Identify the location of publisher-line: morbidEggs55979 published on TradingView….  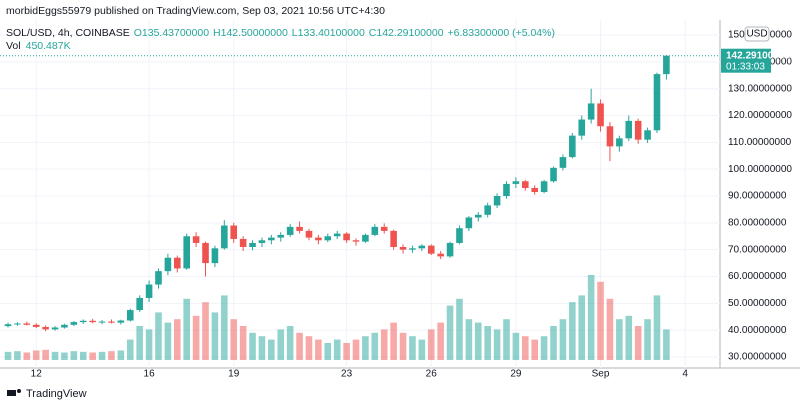
(195, 11).